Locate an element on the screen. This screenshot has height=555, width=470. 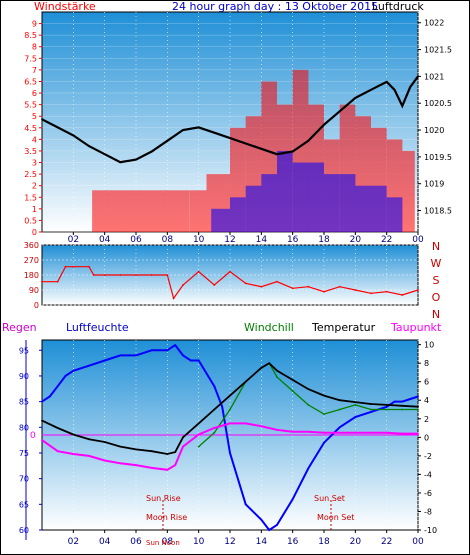
direction-tick-label: 270 is located at coordinates (31, 260).